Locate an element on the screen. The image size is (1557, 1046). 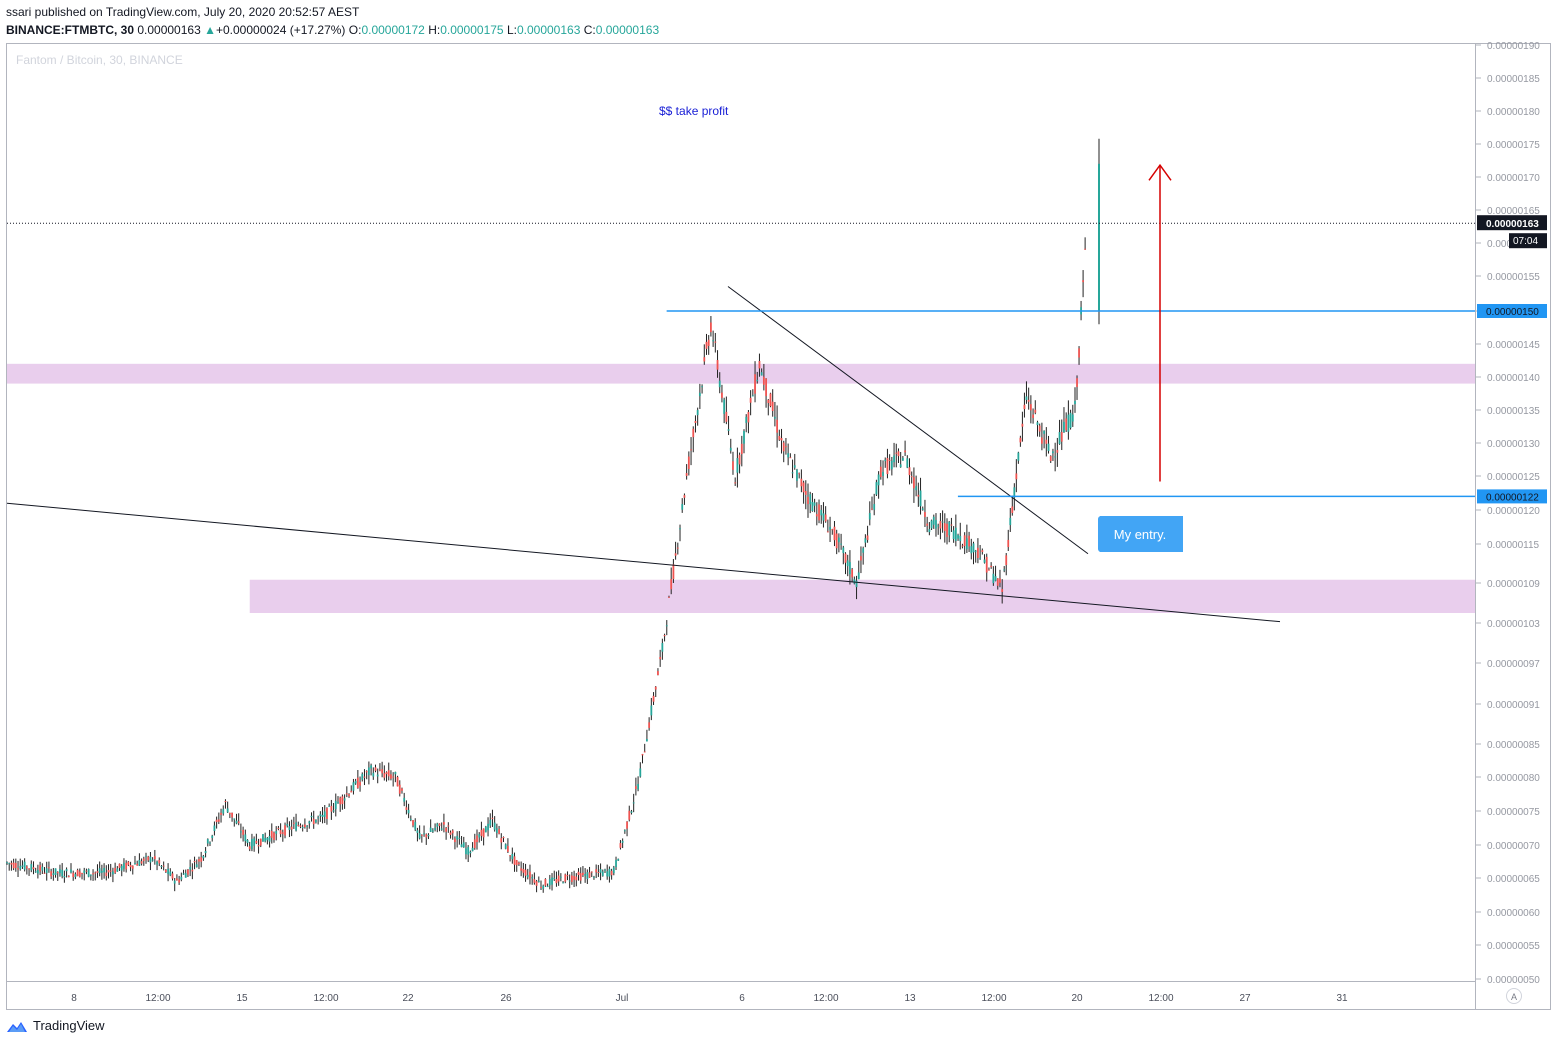
level-price-badge is located at coordinates (1512, 496).